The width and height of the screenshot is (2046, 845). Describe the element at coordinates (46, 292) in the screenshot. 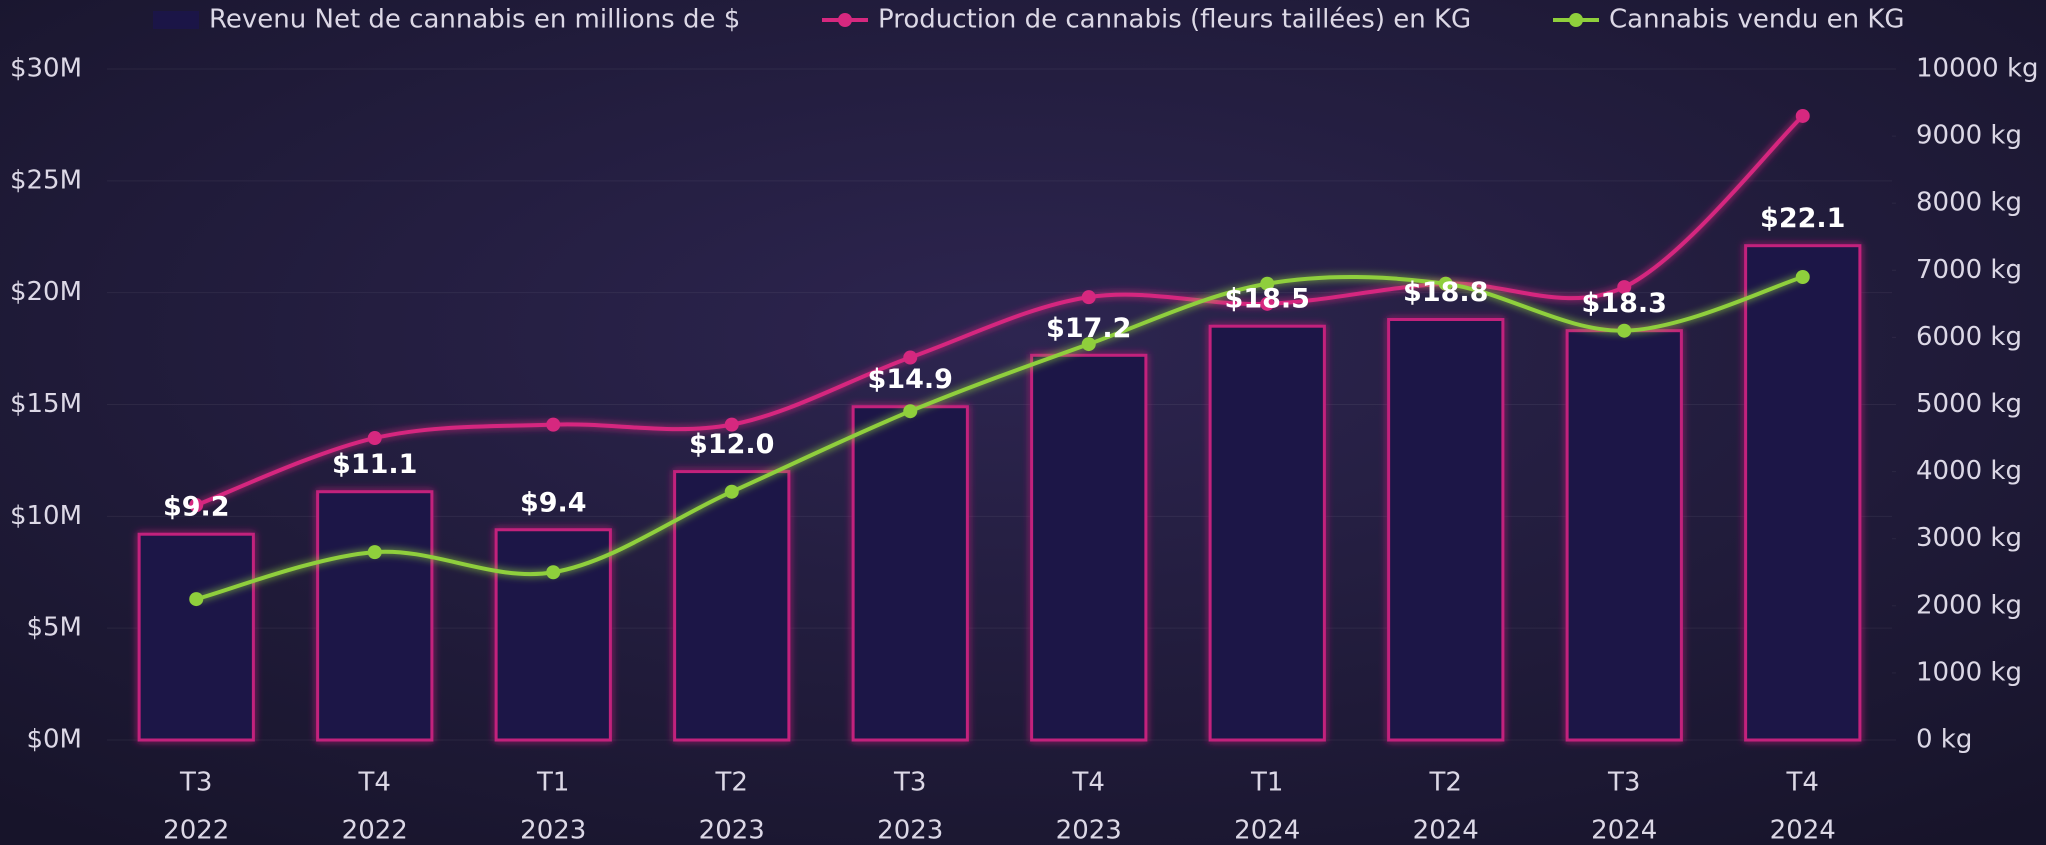

I see `y-tick-label: $20M` at that location.